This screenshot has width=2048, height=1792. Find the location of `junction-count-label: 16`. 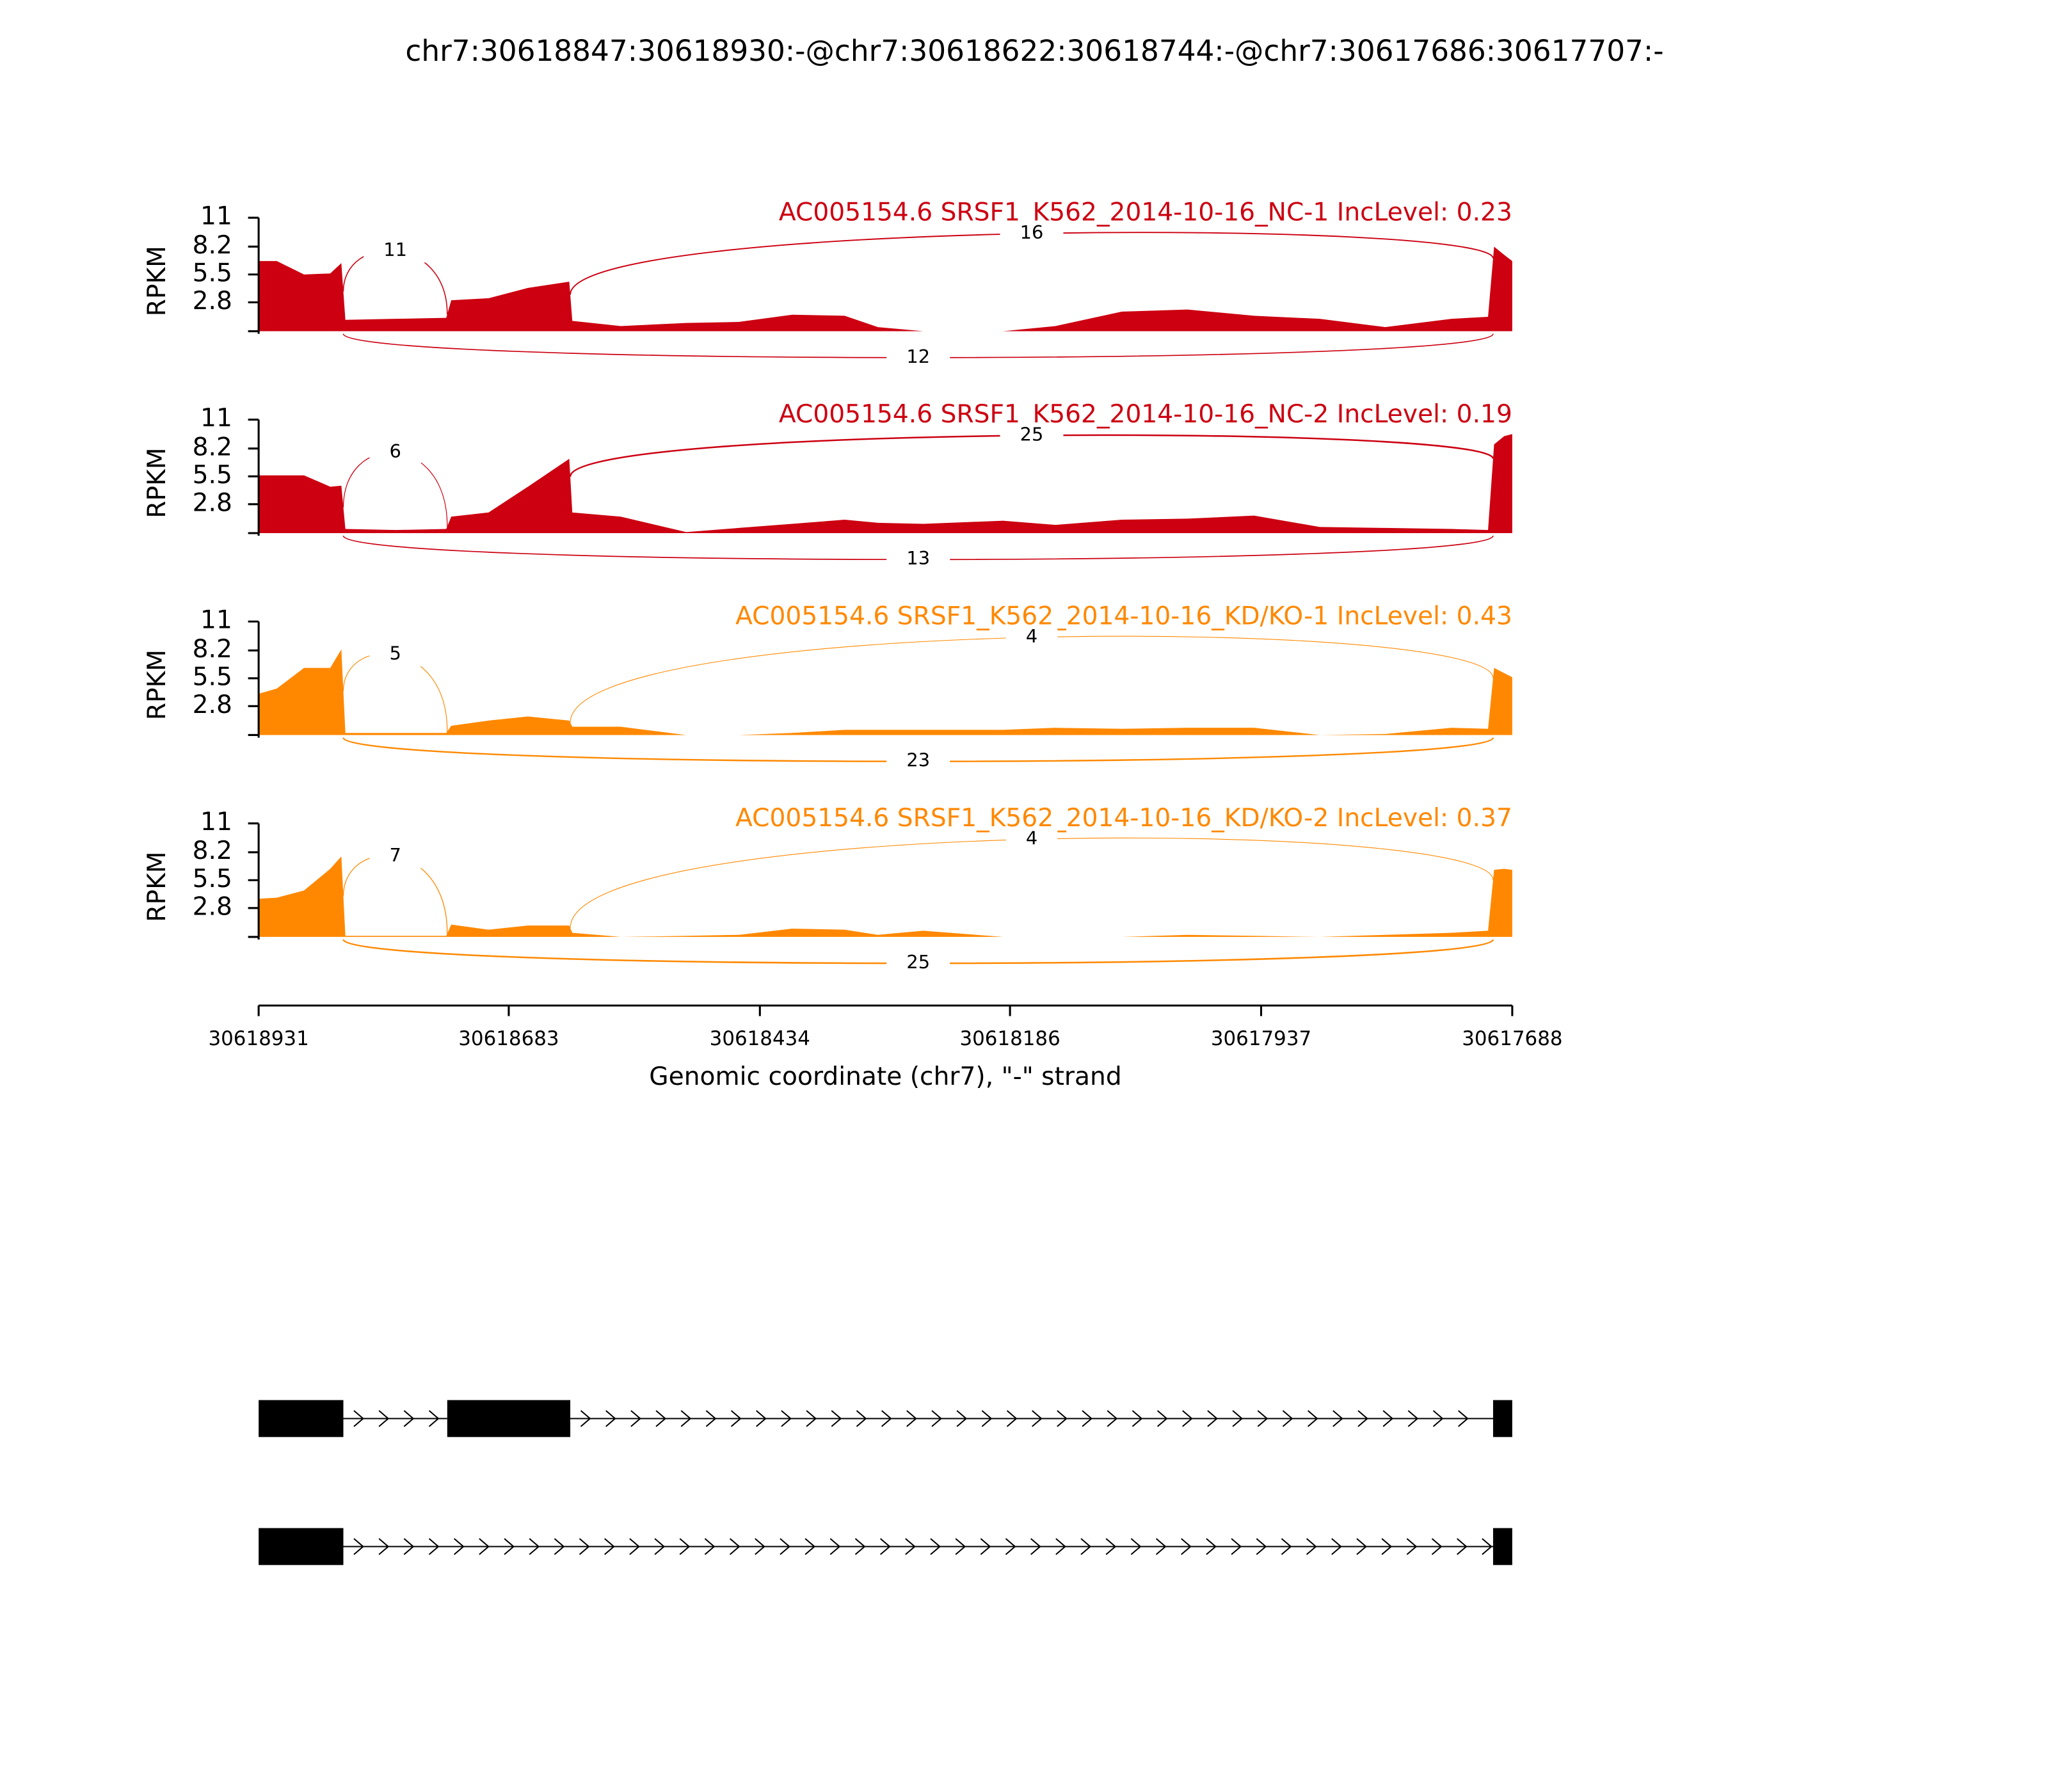

junction-count-label: 16 is located at coordinates (1032, 232).